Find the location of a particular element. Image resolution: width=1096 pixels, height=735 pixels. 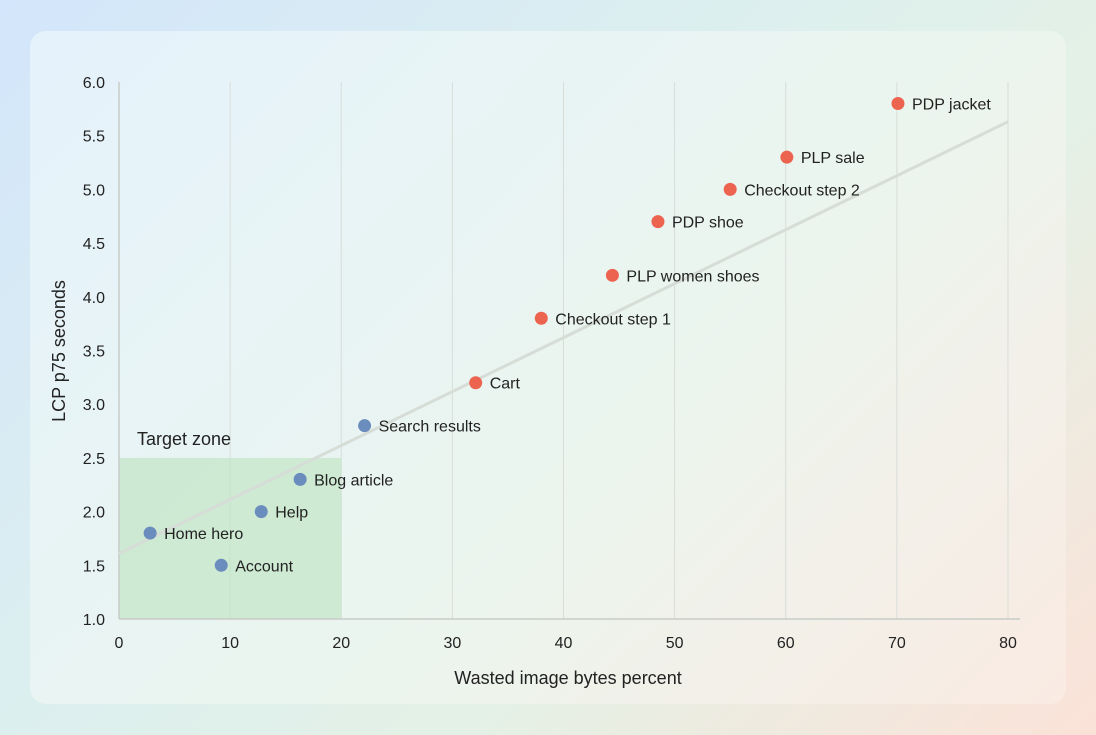

x-tick-label: 10 is located at coordinates (230, 643).